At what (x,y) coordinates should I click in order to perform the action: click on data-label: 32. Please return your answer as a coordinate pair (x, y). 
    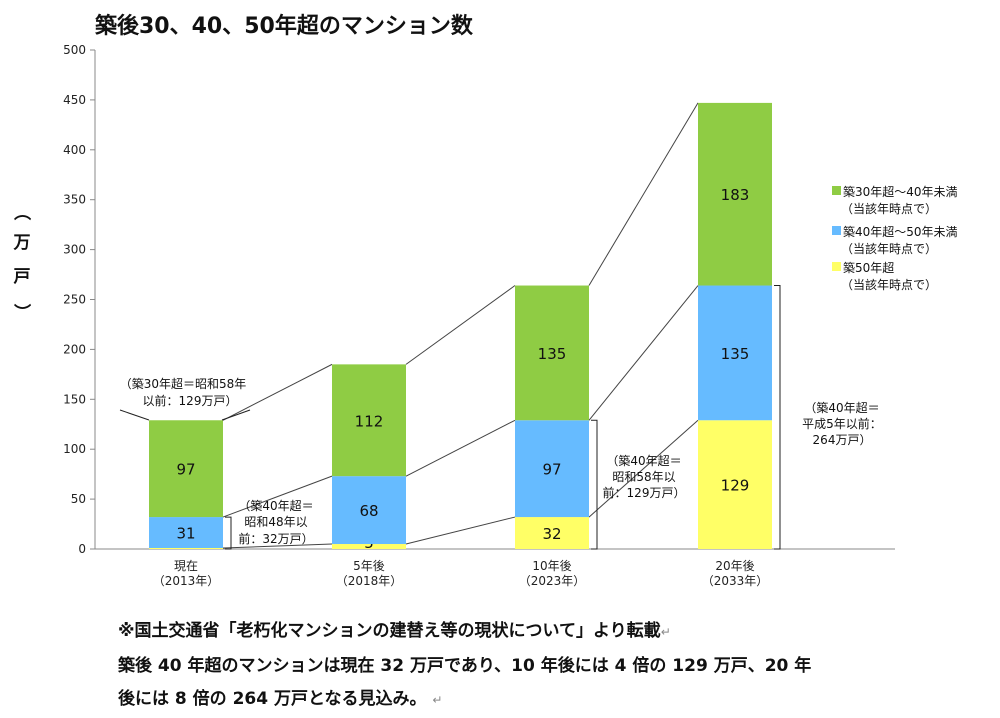
    Looking at the image, I should click on (551, 534).